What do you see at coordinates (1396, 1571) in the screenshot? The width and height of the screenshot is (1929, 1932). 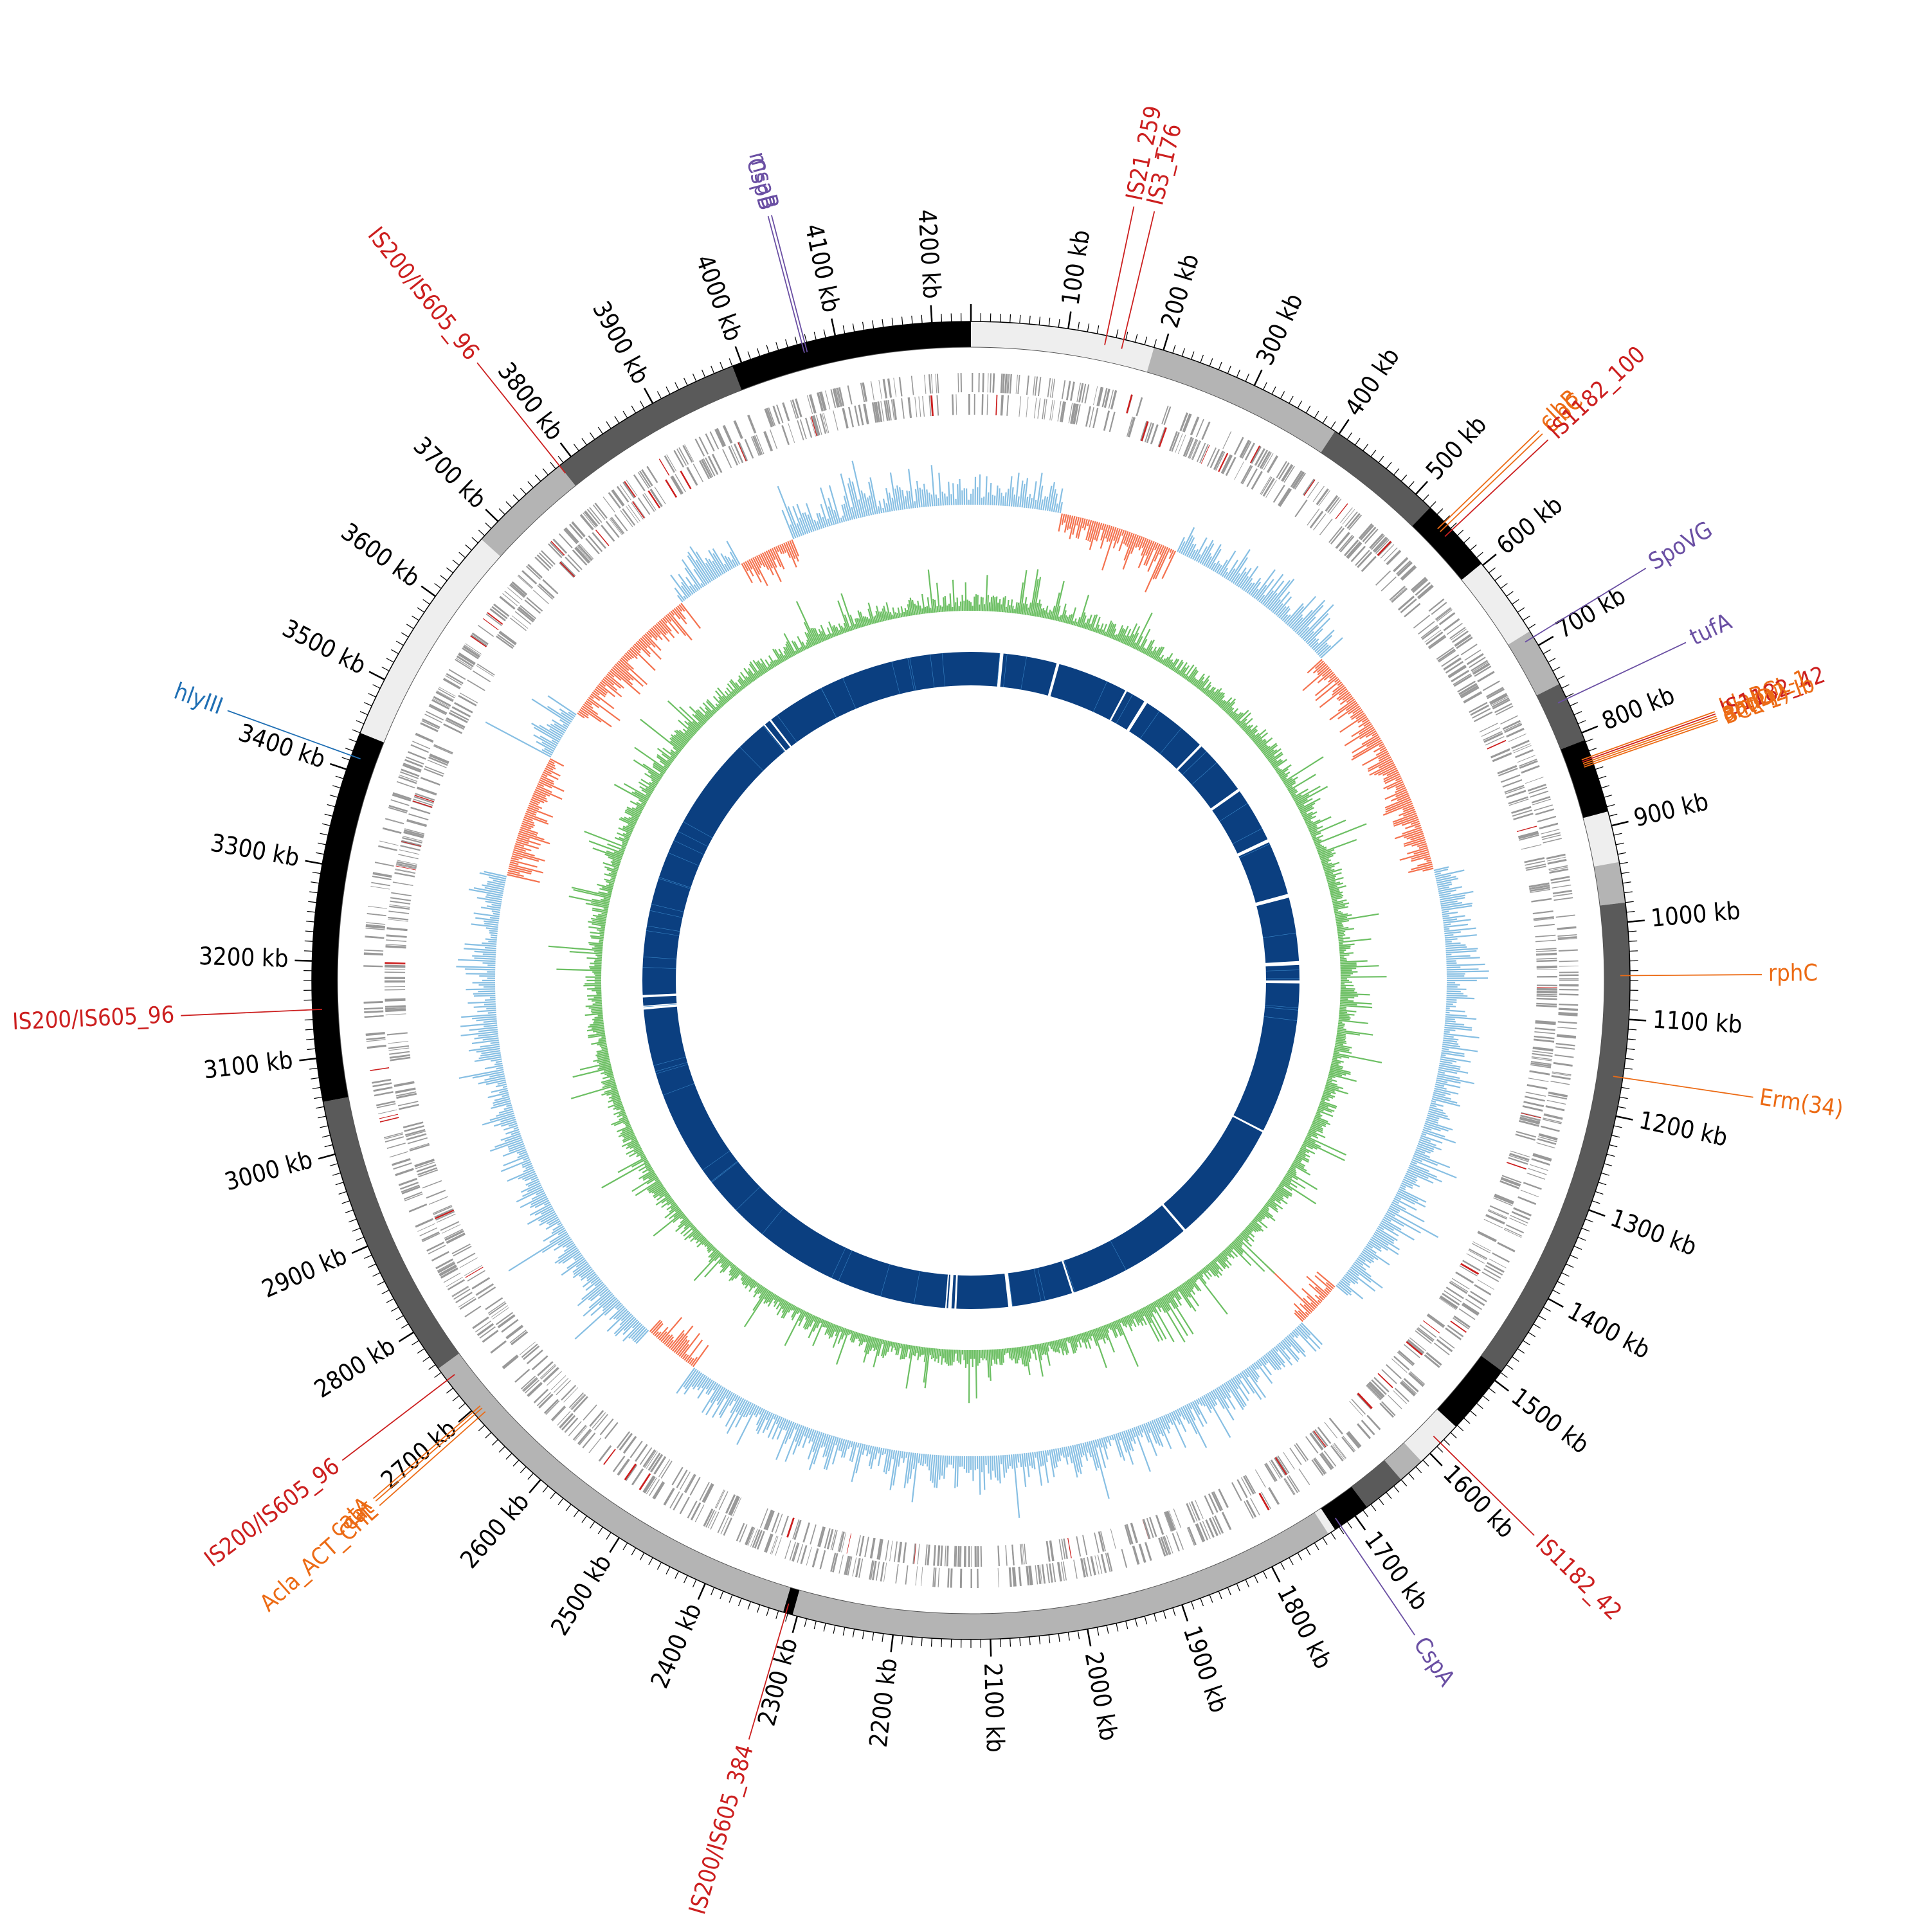 I see `scale-tick-label: 1700 kb` at bounding box center [1396, 1571].